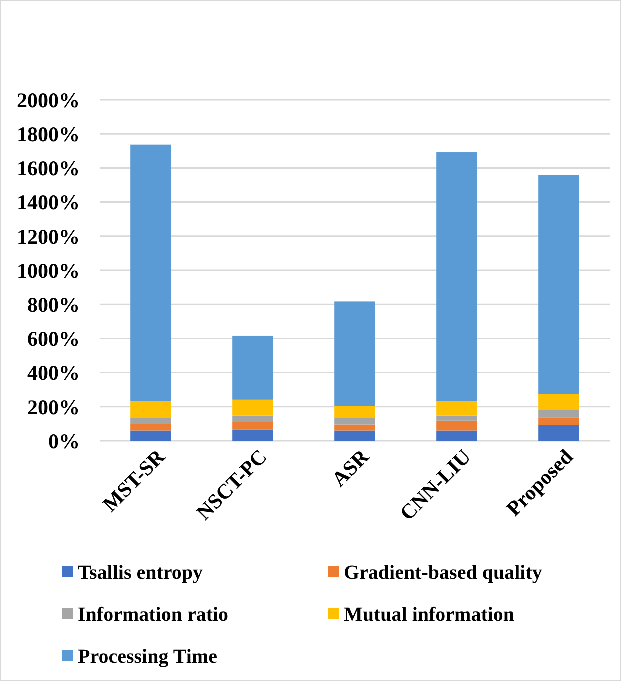  Describe the element at coordinates (64, 441) in the screenshot. I see `y-tick-label: 0%` at that location.